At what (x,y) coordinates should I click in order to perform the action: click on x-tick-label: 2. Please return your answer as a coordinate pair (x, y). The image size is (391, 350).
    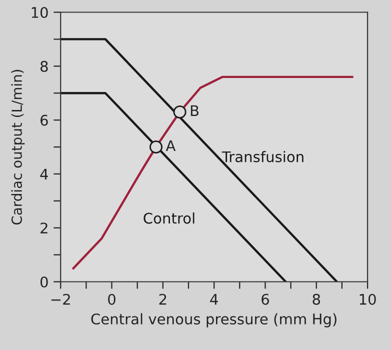
    Looking at the image, I should click on (162, 299).